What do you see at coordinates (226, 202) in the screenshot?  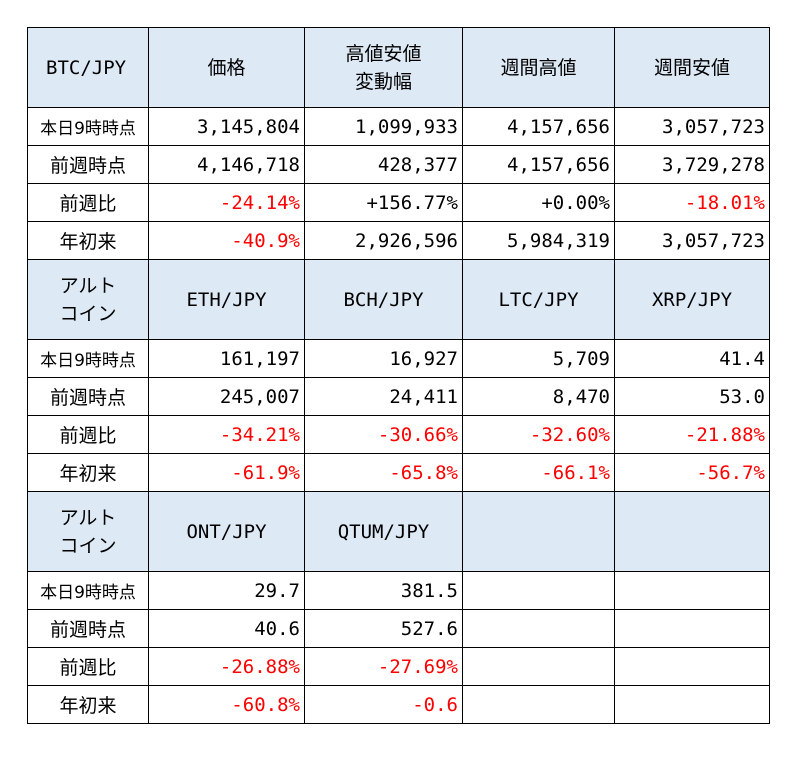 I see `value-cell: -24.14%` at bounding box center [226, 202].